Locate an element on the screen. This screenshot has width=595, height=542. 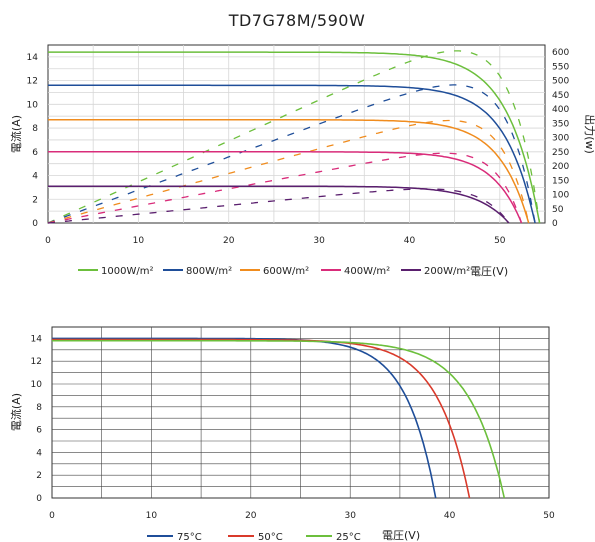
y2-tick-label: 600 is located at coordinates (560, 53).